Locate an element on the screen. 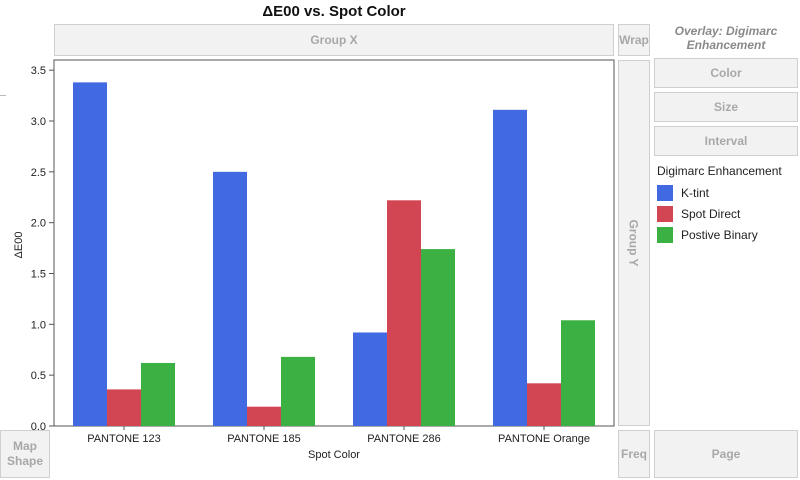 This screenshot has width=800, height=480. y-tick-label: 0.5 is located at coordinates (38, 376).